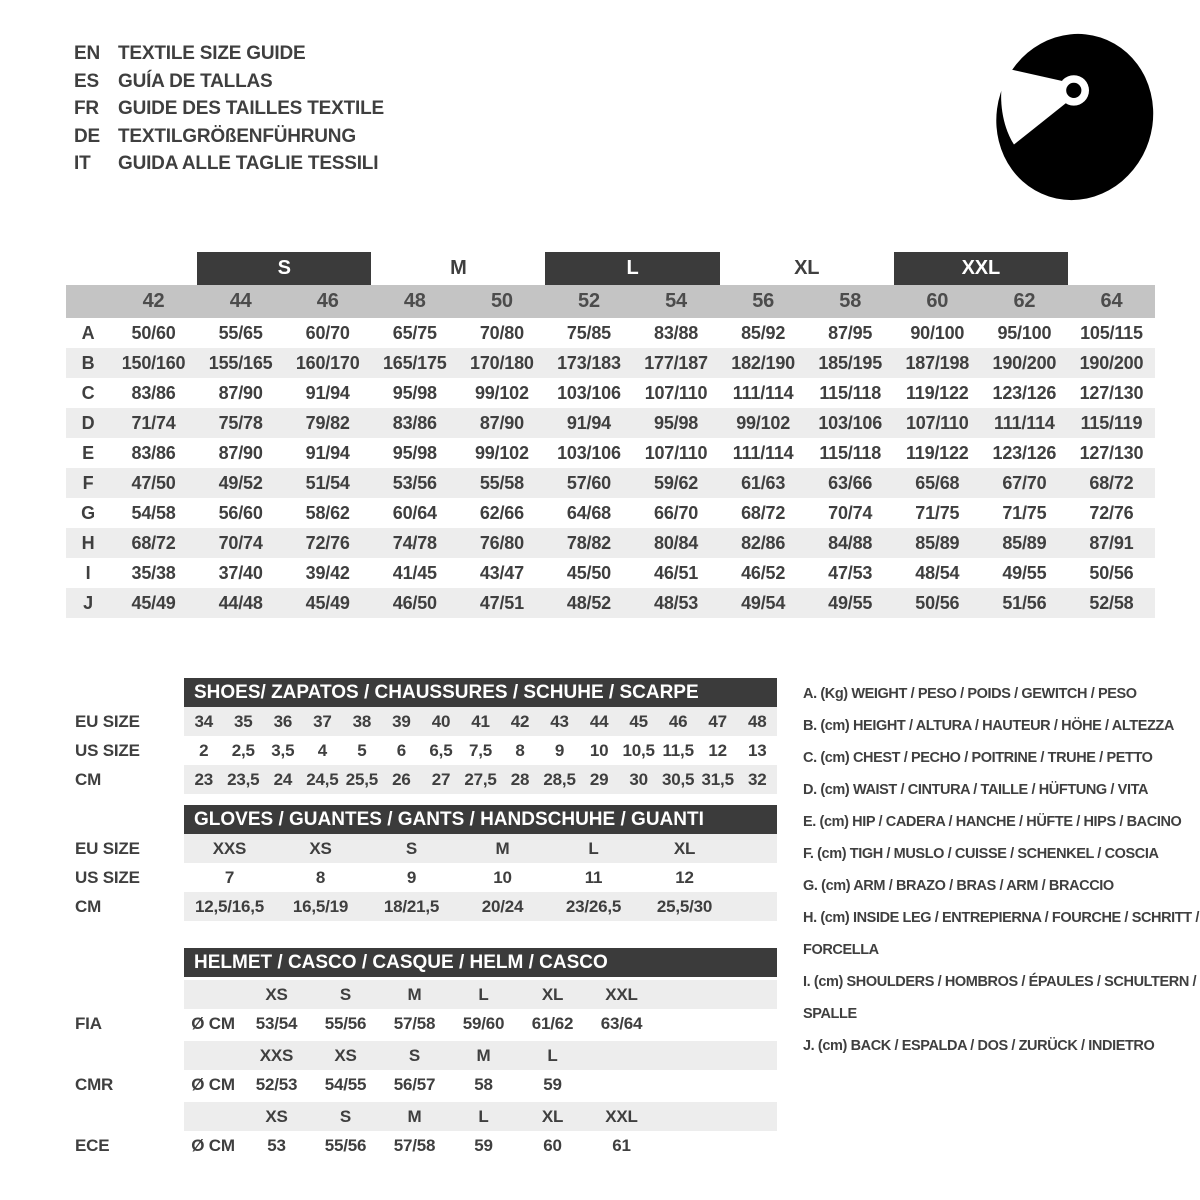 The image size is (1200, 1200). I want to click on size-value: XXS, so click(229, 848).